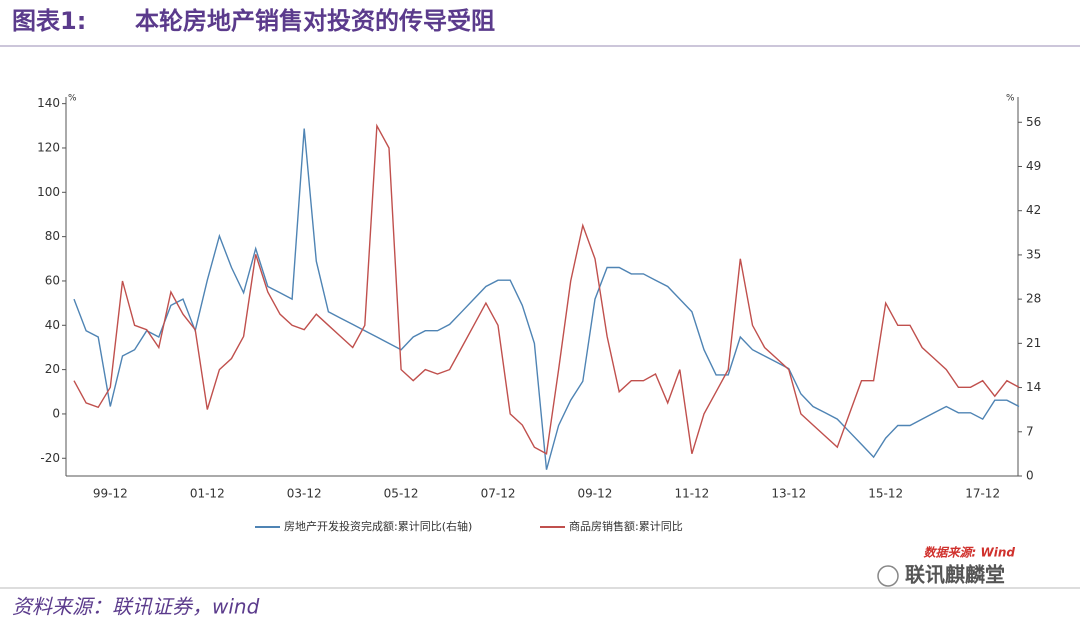 The height and width of the screenshot is (626, 1080). What do you see at coordinates (315, 21) in the screenshot?
I see `header-title: 本轮房地产销售对投资的传导受阻` at bounding box center [315, 21].